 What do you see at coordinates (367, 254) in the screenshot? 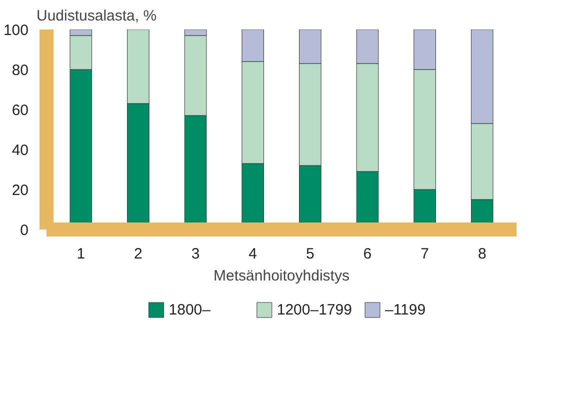
I see `x-tick-label: 6` at bounding box center [367, 254].